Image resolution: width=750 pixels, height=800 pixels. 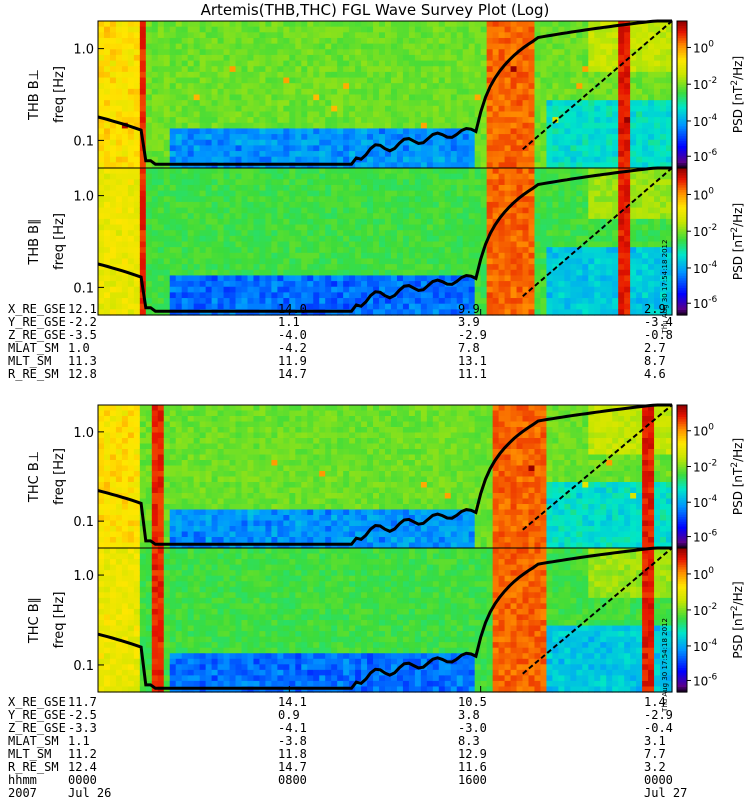 What do you see at coordinates (472, 780) in the screenshot?
I see `ephemeris-value: 1600` at bounding box center [472, 780].